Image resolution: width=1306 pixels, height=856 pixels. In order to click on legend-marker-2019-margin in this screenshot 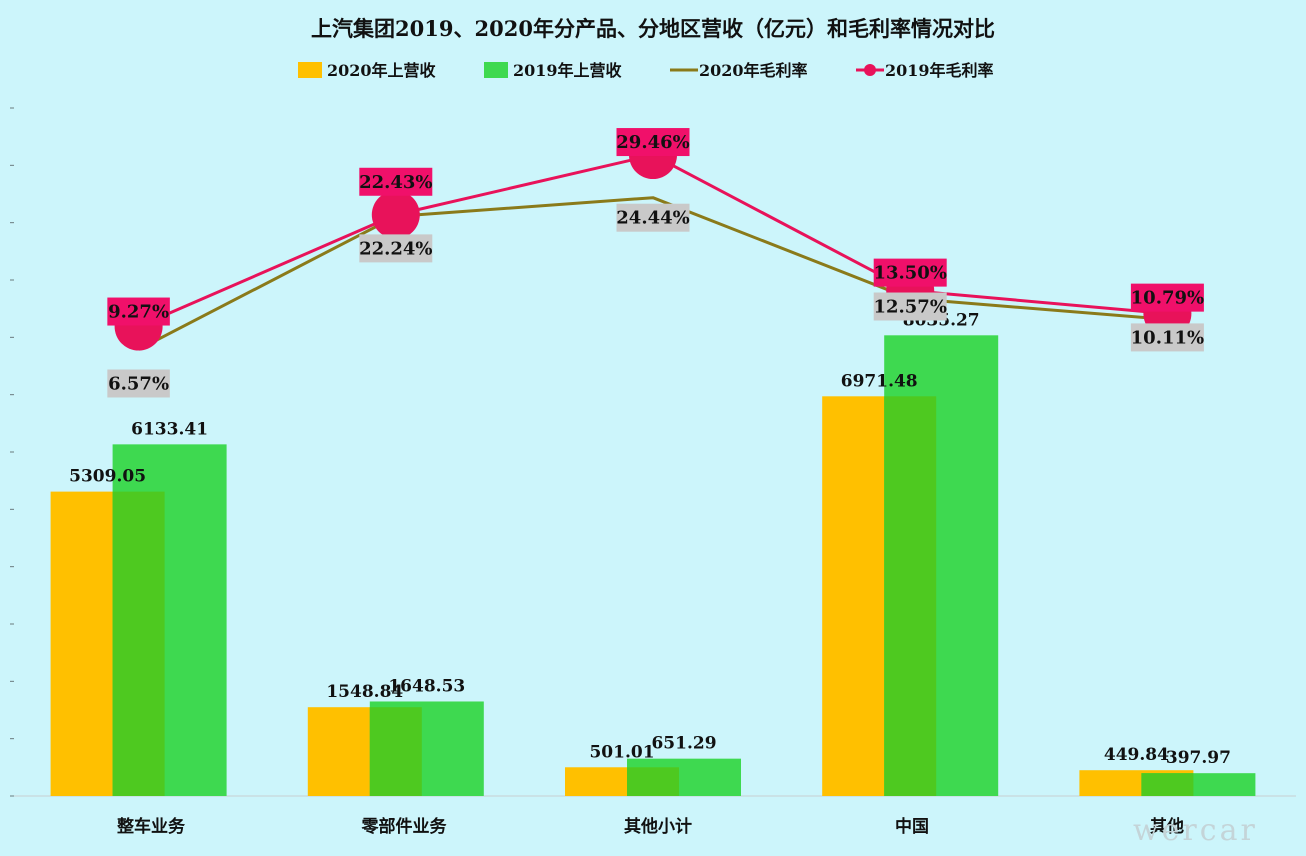, I will do `click(870, 70)`.